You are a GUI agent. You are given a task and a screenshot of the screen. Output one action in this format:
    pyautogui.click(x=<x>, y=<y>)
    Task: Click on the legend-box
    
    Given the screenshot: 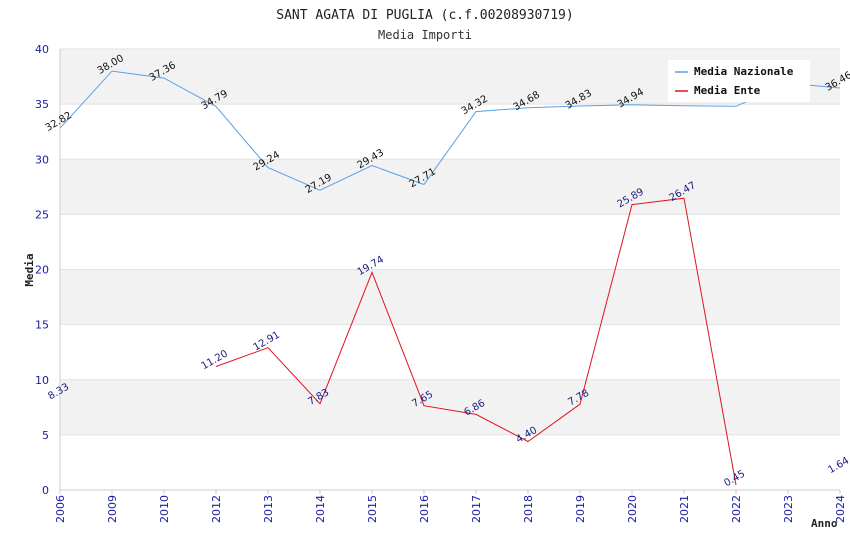 What is the action you would take?
    pyautogui.click(x=739, y=81)
    